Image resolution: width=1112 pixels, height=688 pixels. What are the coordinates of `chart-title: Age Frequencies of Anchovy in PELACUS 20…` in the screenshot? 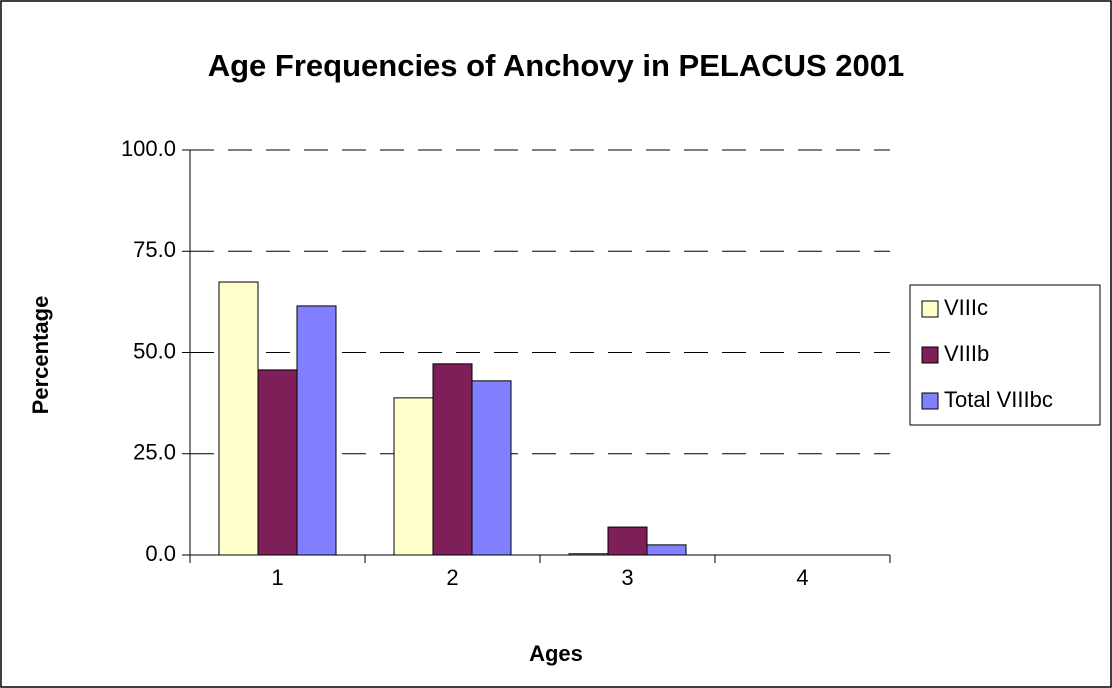 It's located at (556, 65).